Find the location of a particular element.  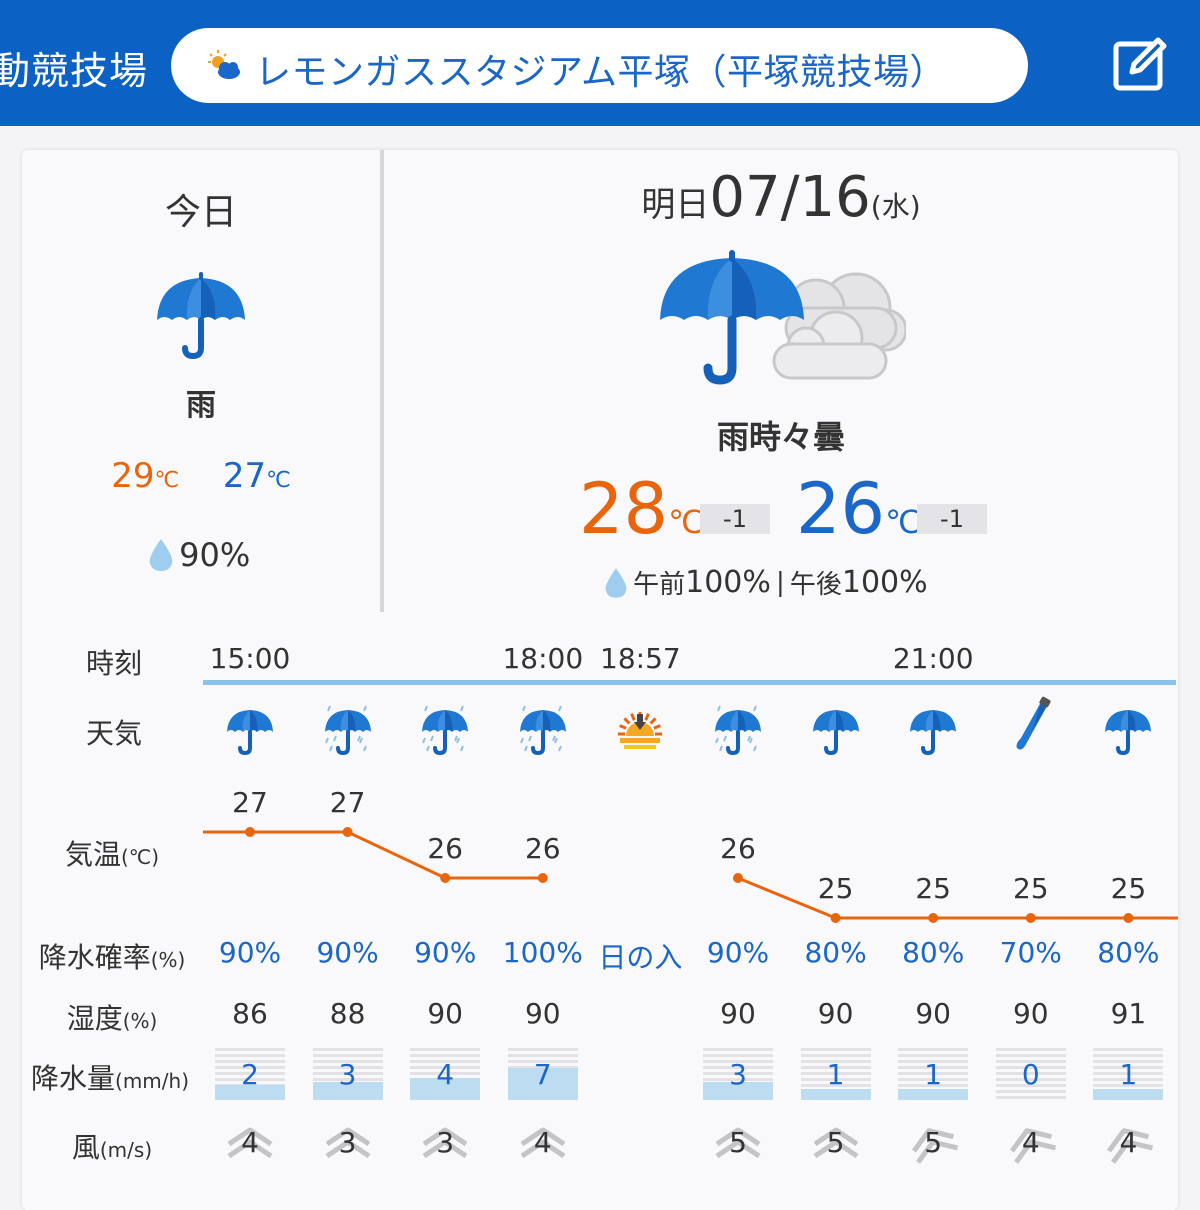

time-label: 18:57 is located at coordinates (640, 658).